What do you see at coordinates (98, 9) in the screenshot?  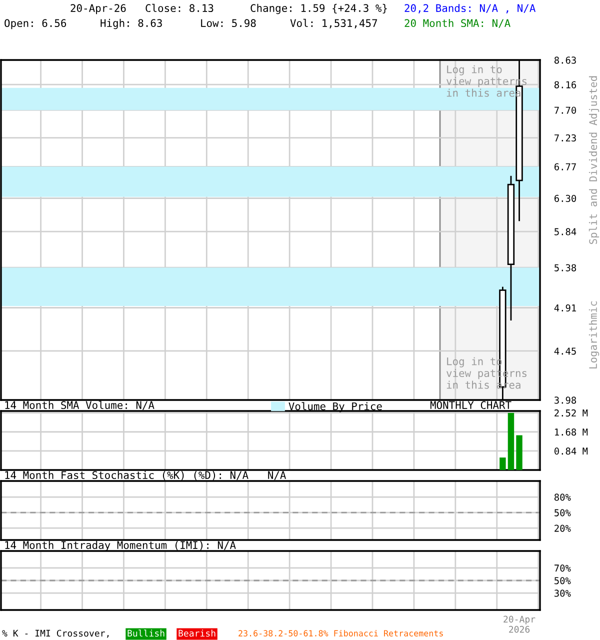 I see `text: 20-Apr-26` at bounding box center [98, 9].